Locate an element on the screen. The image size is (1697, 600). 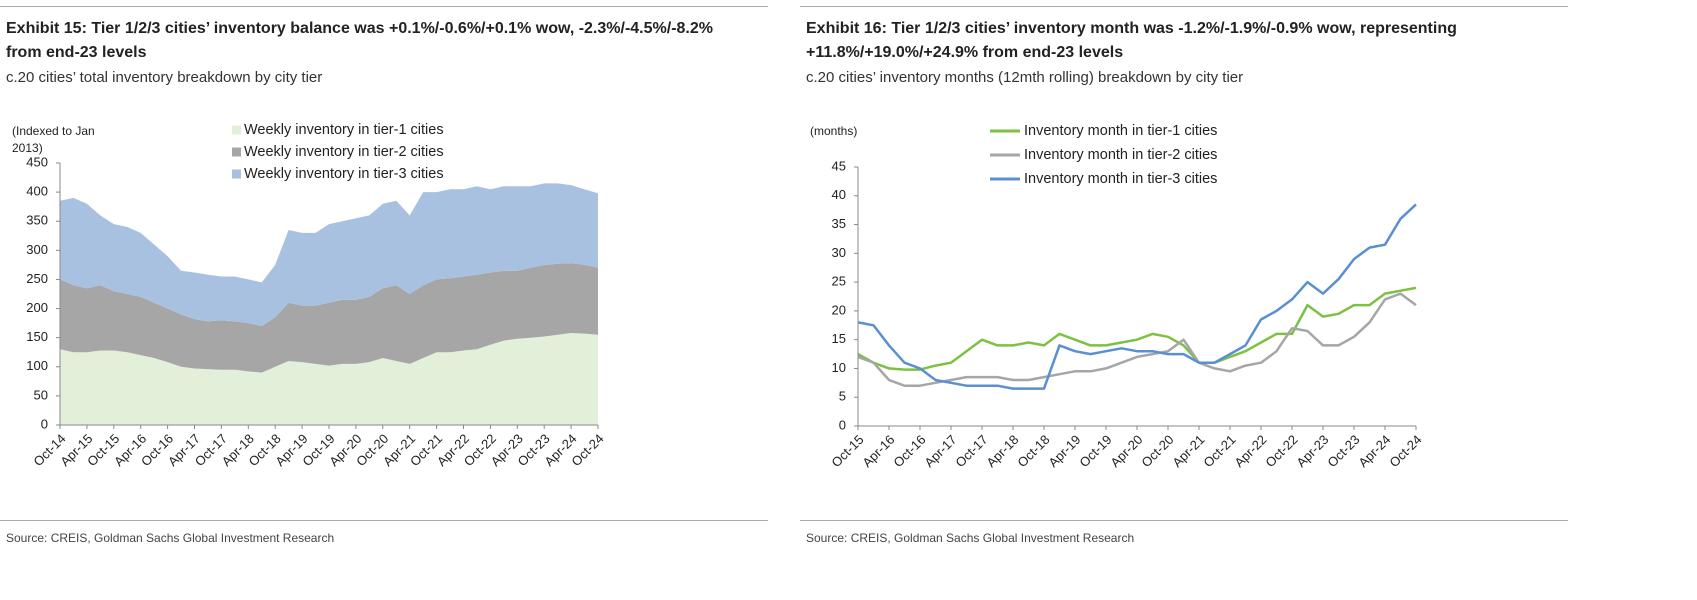
legend-label: Weekly inventory in tier-2 cities is located at coordinates (344, 152).